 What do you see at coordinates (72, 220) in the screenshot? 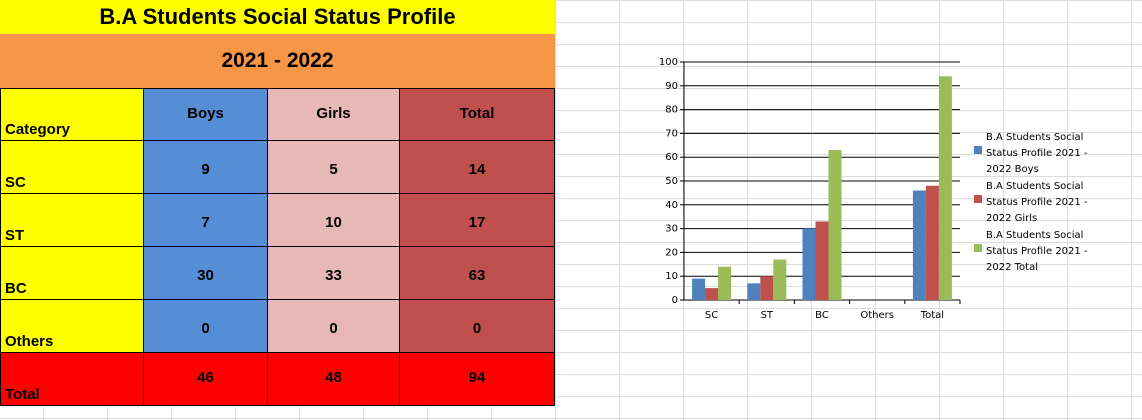
I see `row-st-category-cell: ST` at bounding box center [72, 220].